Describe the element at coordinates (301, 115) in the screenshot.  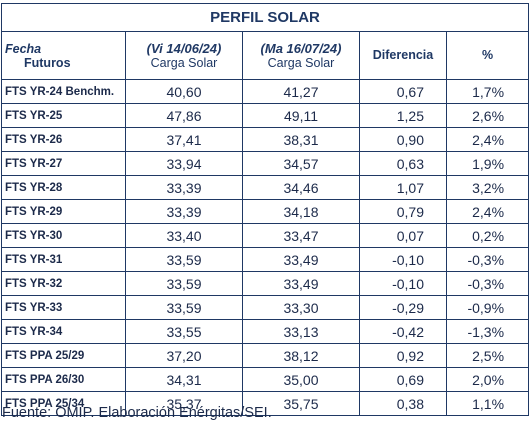
I see `carga-2-value: 49,11` at that location.